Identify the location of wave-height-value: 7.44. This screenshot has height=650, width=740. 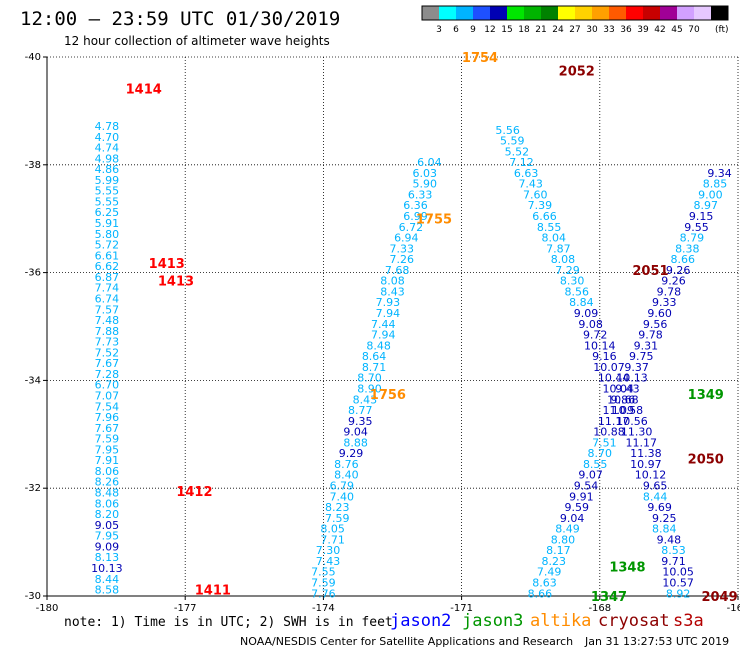
(383, 324).